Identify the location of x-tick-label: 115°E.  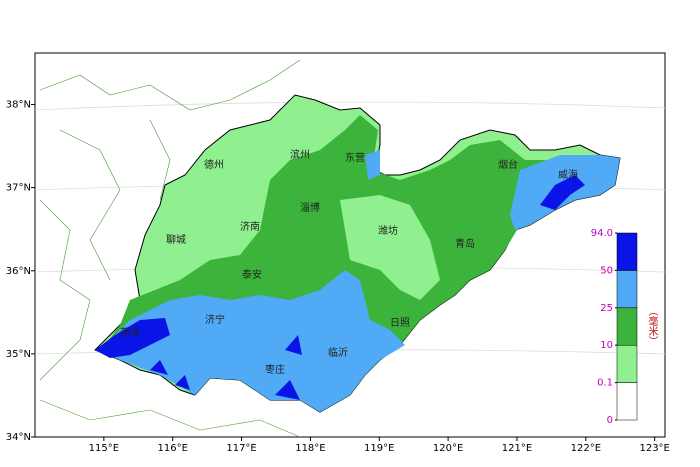
(104, 448).